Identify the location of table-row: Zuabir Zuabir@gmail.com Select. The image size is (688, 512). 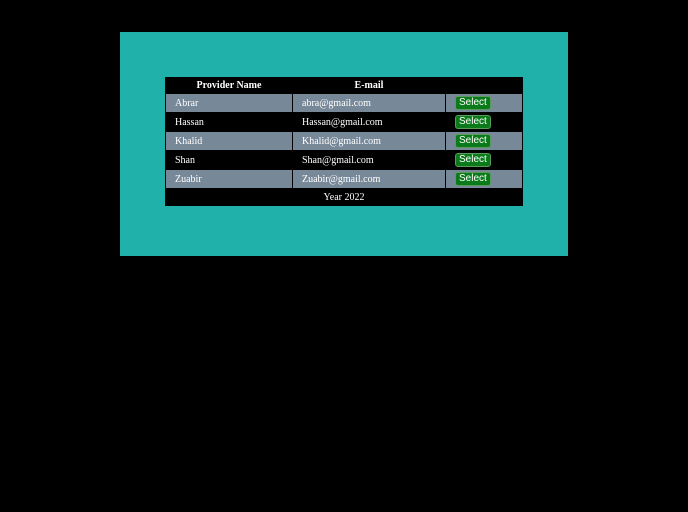
(344, 179).